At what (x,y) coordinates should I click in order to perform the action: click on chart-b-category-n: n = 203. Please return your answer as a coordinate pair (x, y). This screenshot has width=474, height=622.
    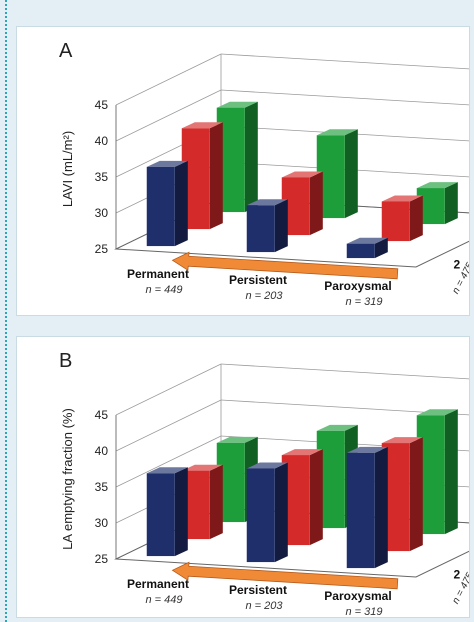
    Looking at the image, I should click on (264, 606).